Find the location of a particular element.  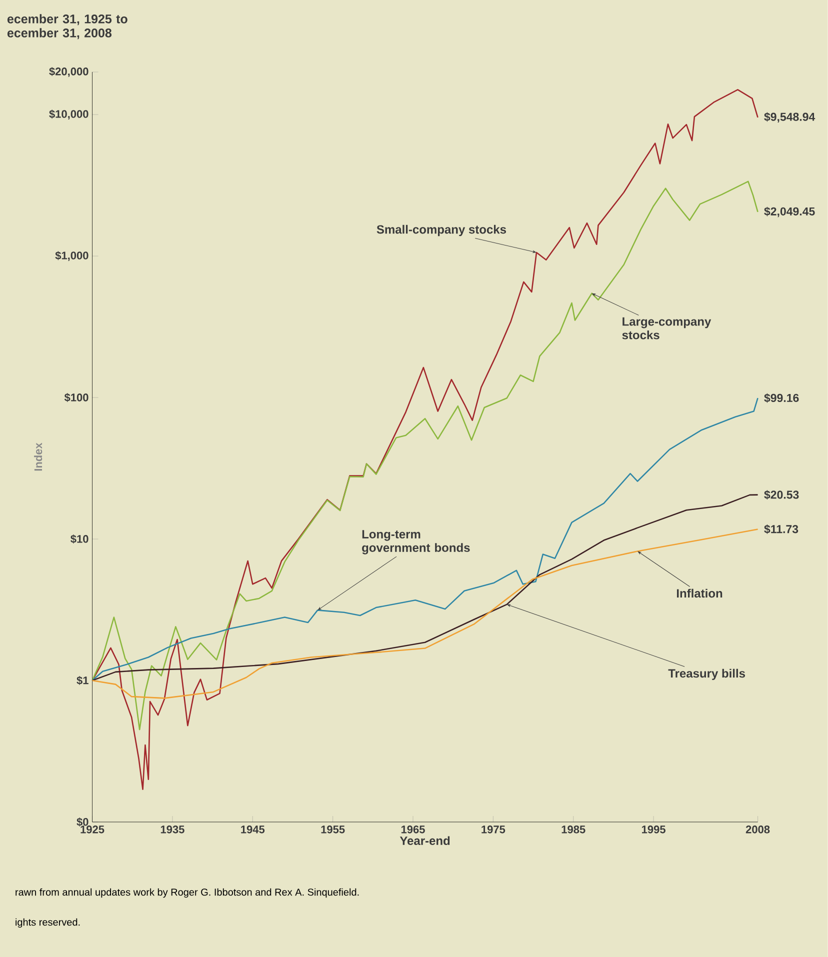

y-tick-label: $100 is located at coordinates (76, 397).